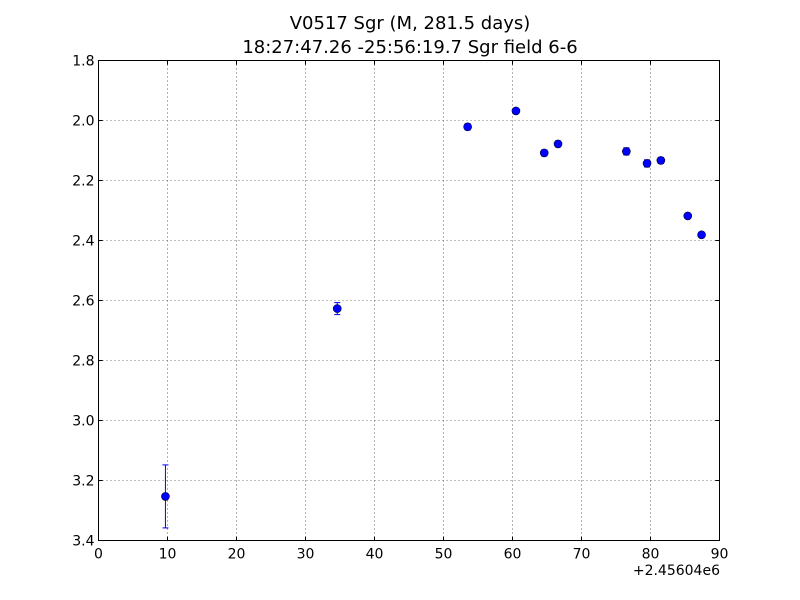 Image resolution: width=800 pixels, height=600 pixels. What do you see at coordinates (83, 542) in the screenshot?
I see `y-tick-label: 3.4` at bounding box center [83, 542].